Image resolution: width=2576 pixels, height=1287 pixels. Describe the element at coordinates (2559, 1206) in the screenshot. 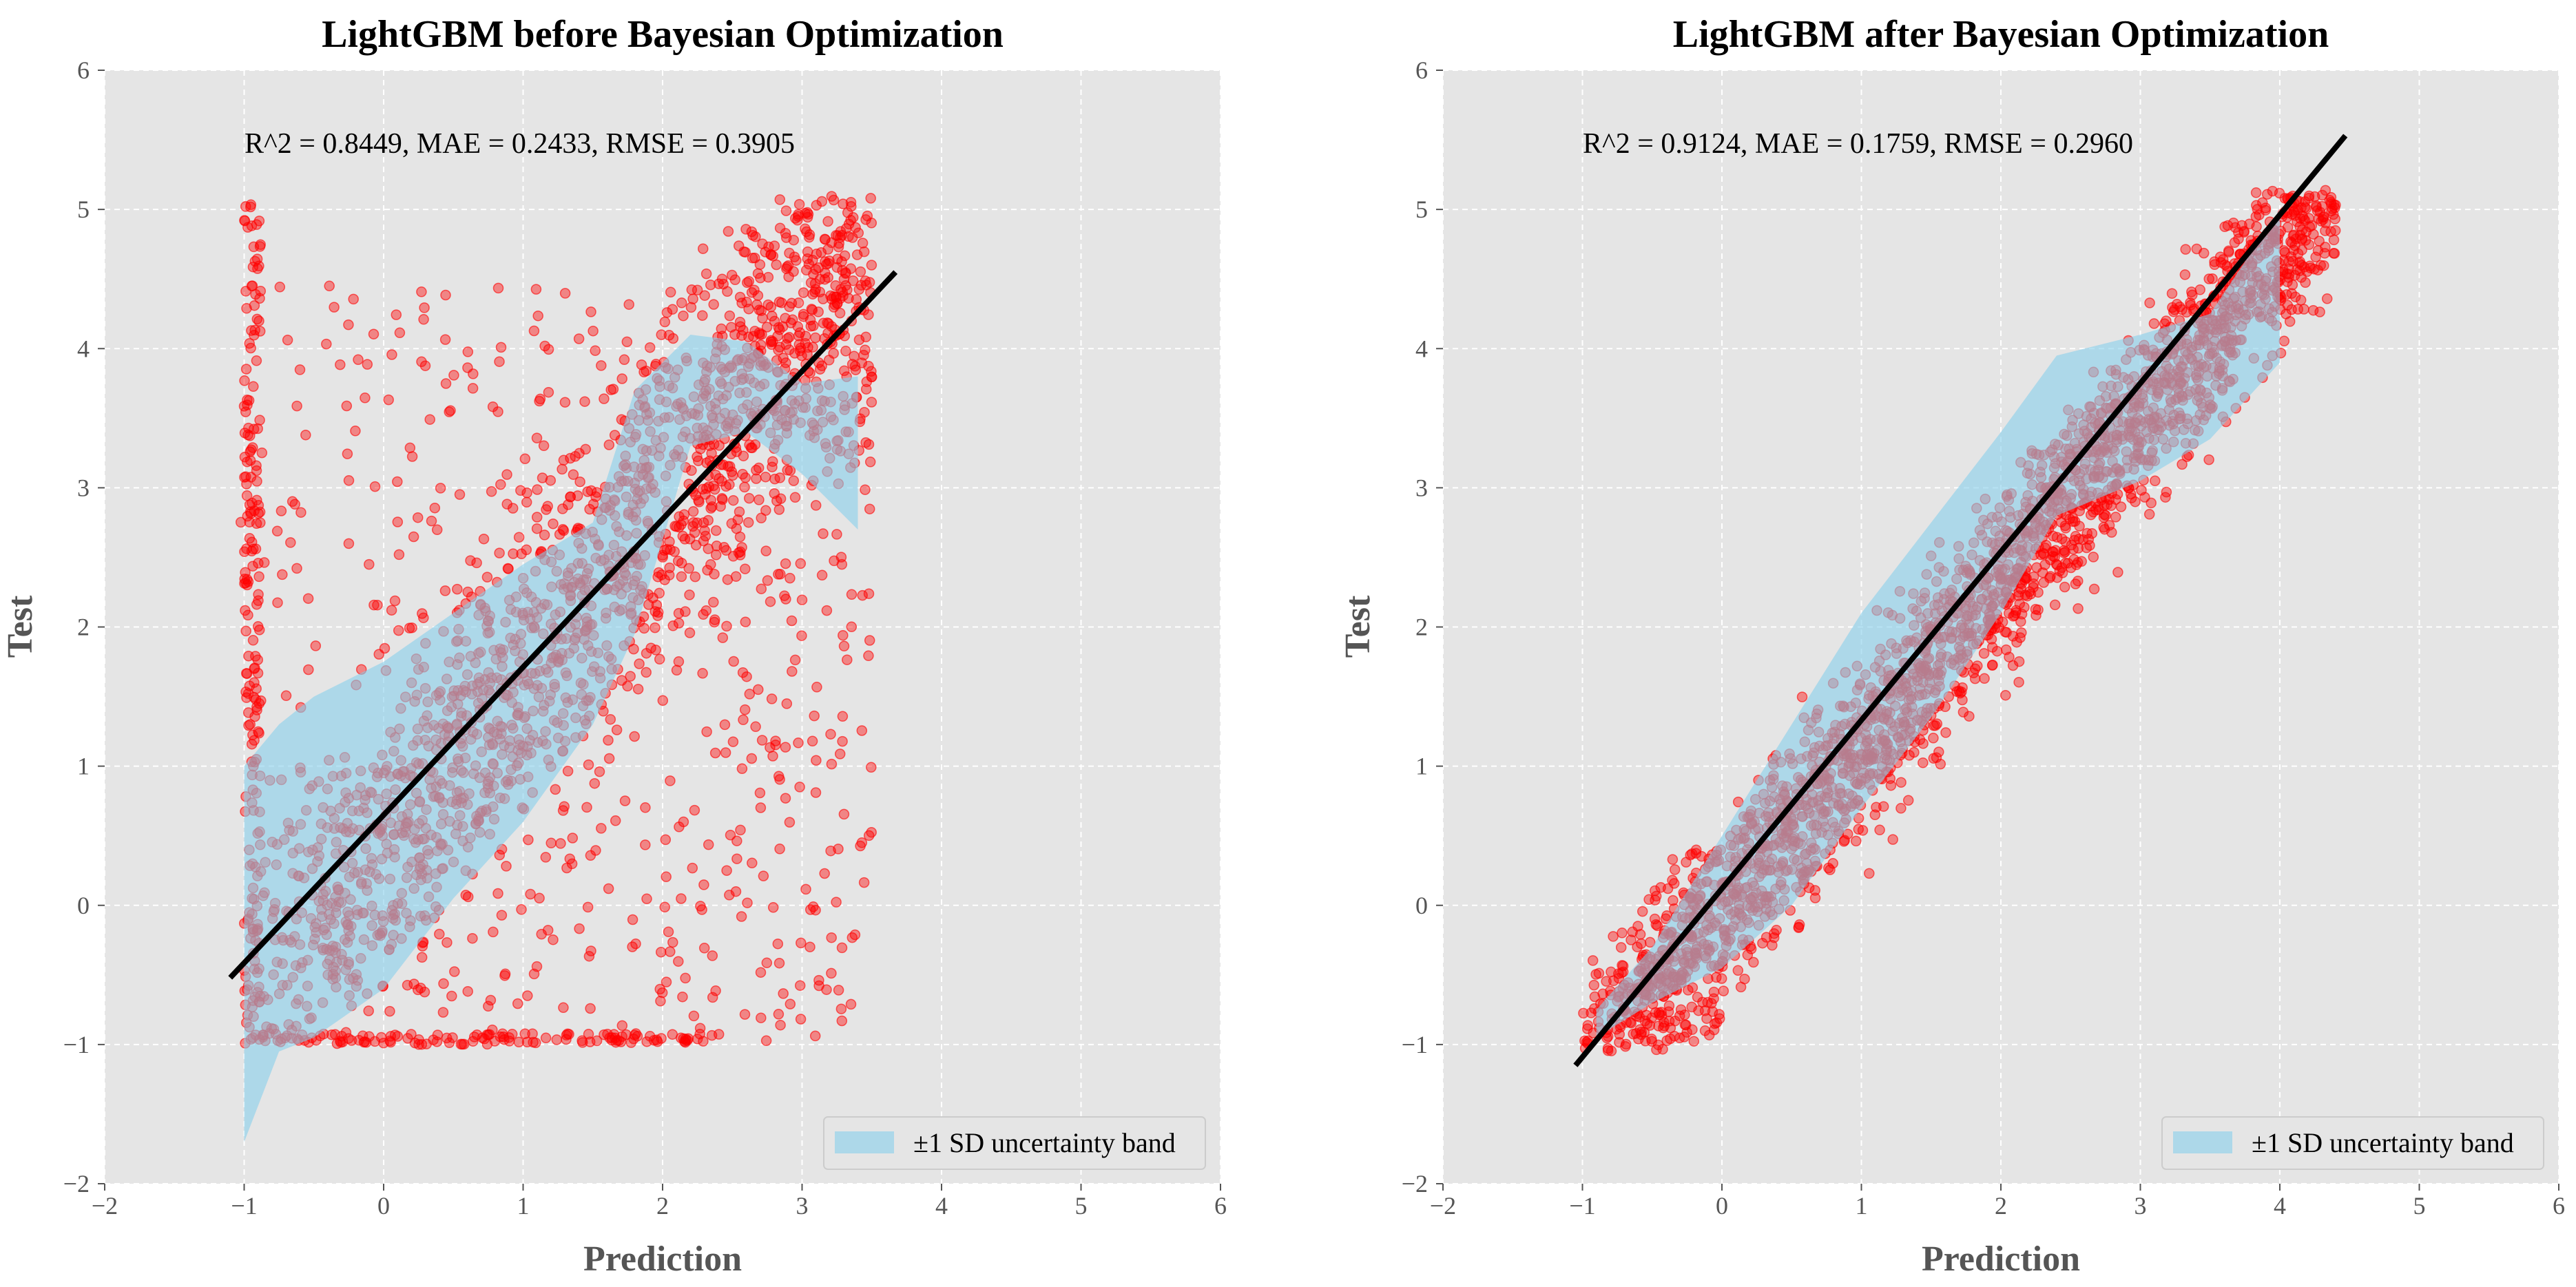

I see `x-tick-label: 6` at that location.